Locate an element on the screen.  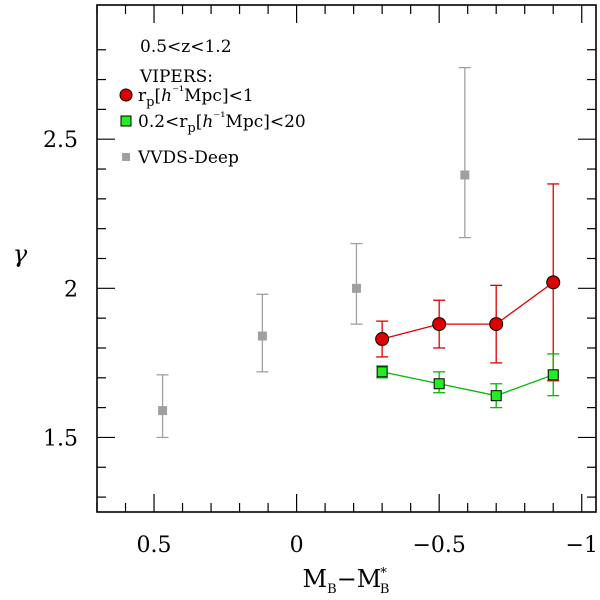
series-vipers_small is located at coordinates (468, 282).